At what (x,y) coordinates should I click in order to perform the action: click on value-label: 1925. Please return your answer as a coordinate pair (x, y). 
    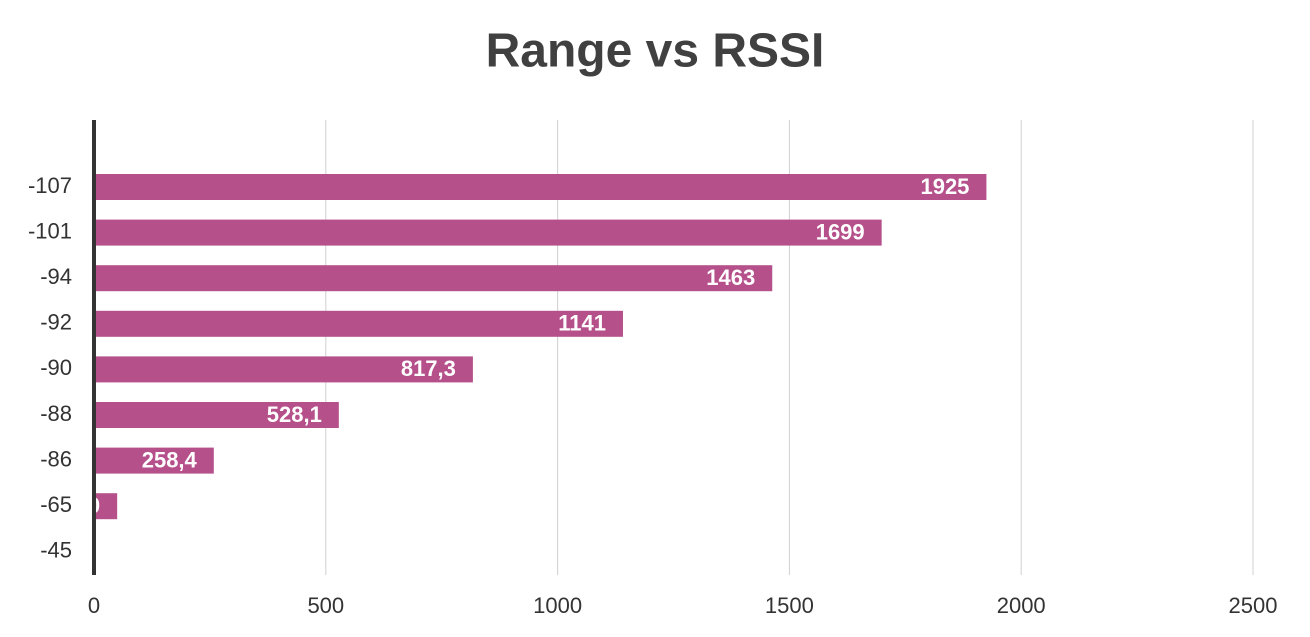
    Looking at the image, I should click on (944, 186).